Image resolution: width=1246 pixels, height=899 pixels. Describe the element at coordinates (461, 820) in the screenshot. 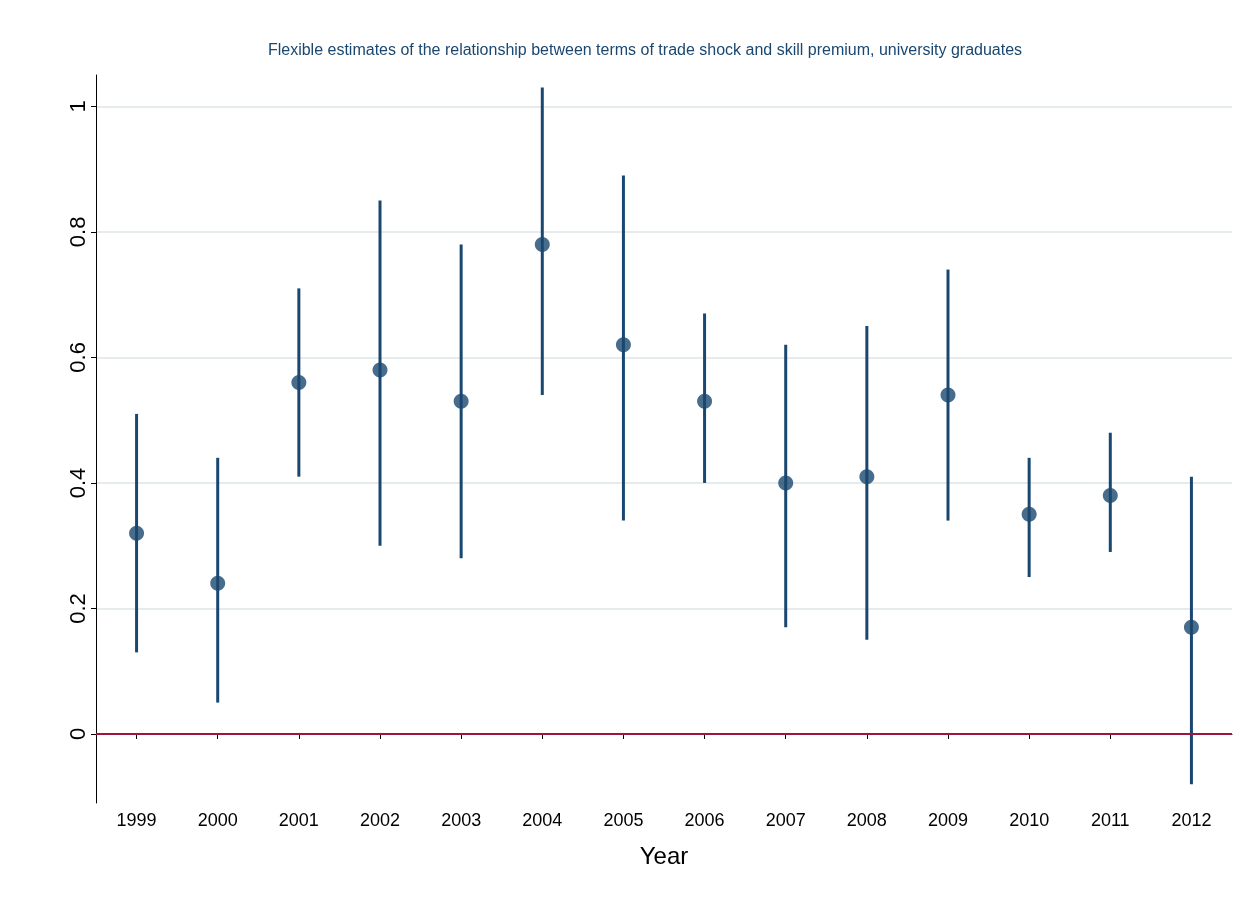

I see `x-tick-label: 2003` at that location.